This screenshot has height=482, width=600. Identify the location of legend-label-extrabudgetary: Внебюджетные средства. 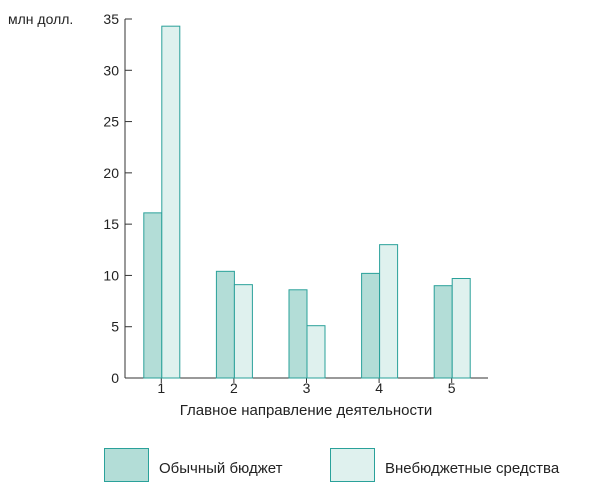
(472, 468).